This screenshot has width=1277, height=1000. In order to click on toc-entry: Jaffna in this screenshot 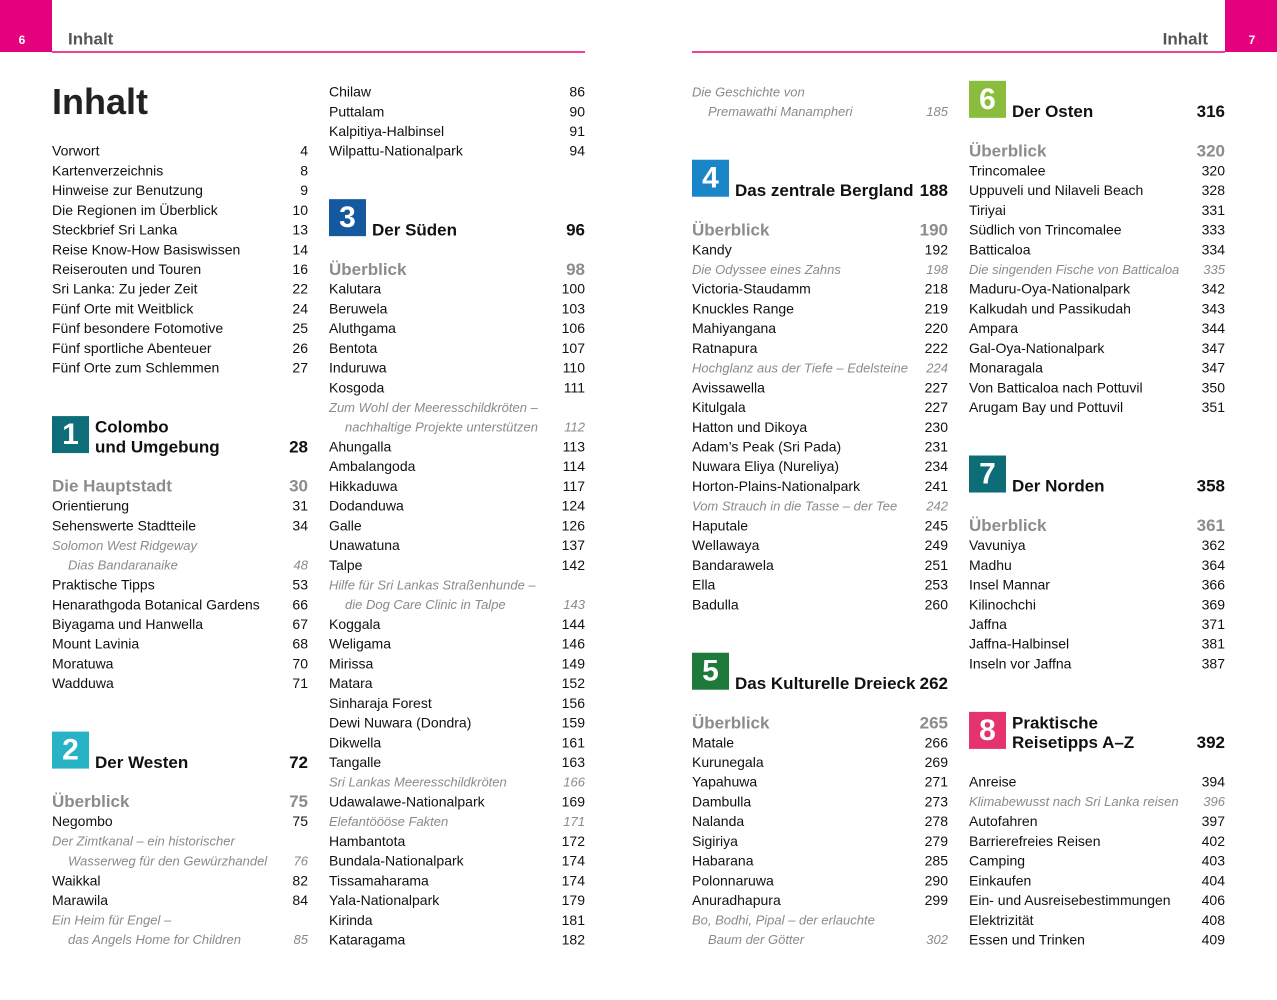, I will do `click(988, 624)`.